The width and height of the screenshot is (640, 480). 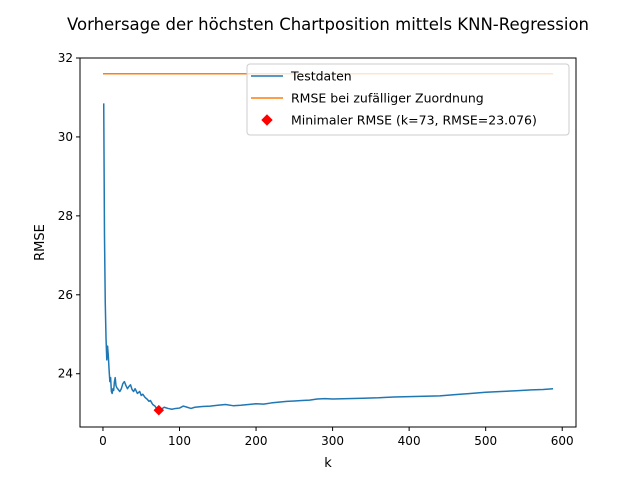 What do you see at coordinates (485, 441) in the screenshot?
I see `x-tick-label: 500` at bounding box center [485, 441].